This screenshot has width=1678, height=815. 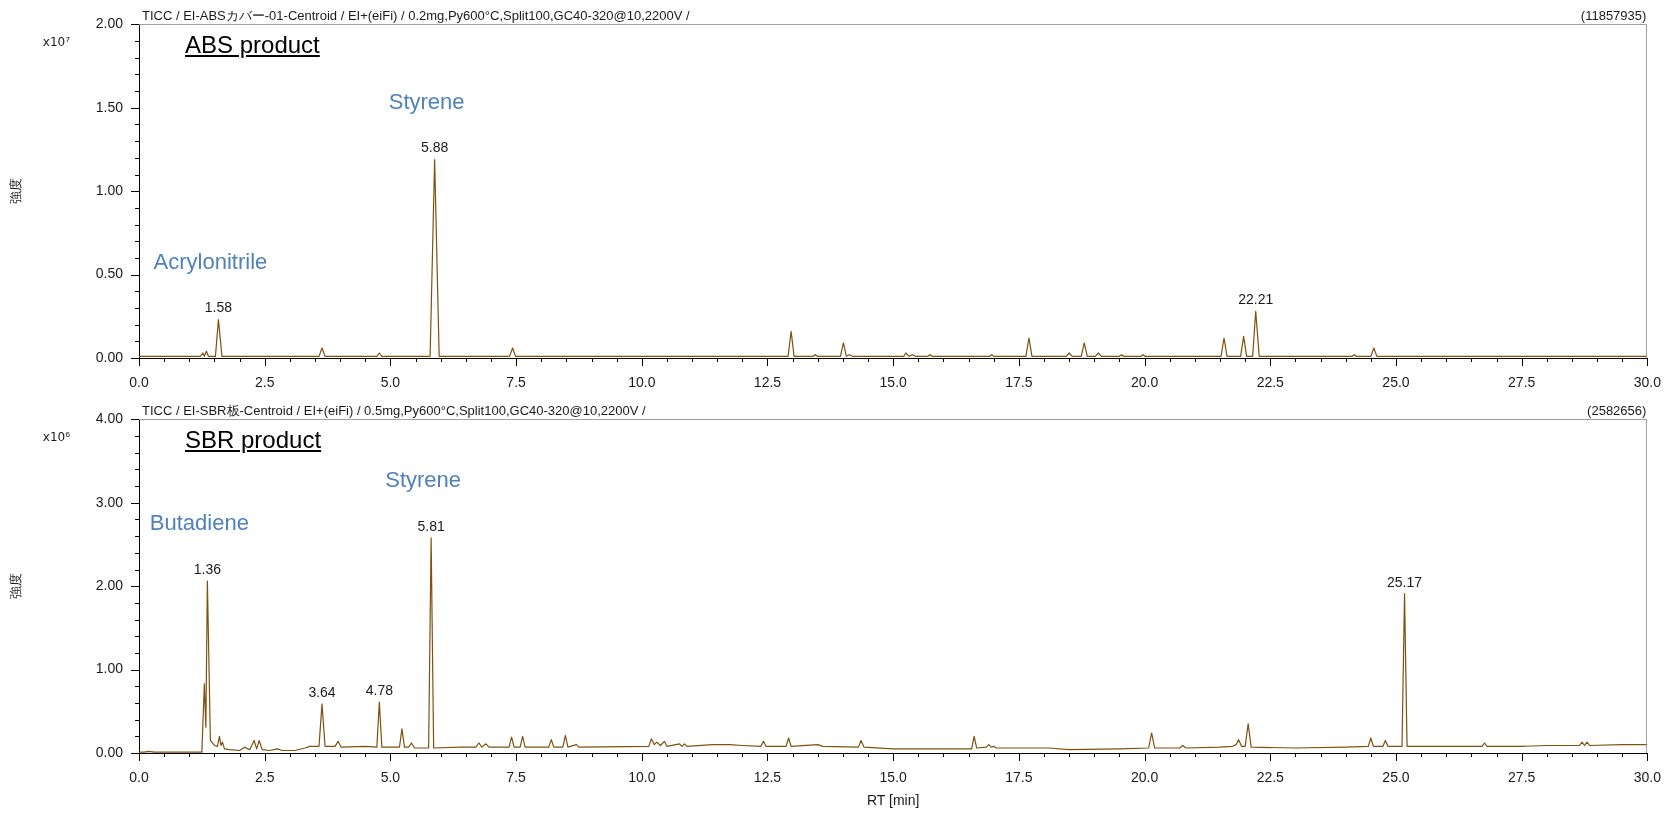 I want to click on annotation: 5.81, so click(x=431, y=525).